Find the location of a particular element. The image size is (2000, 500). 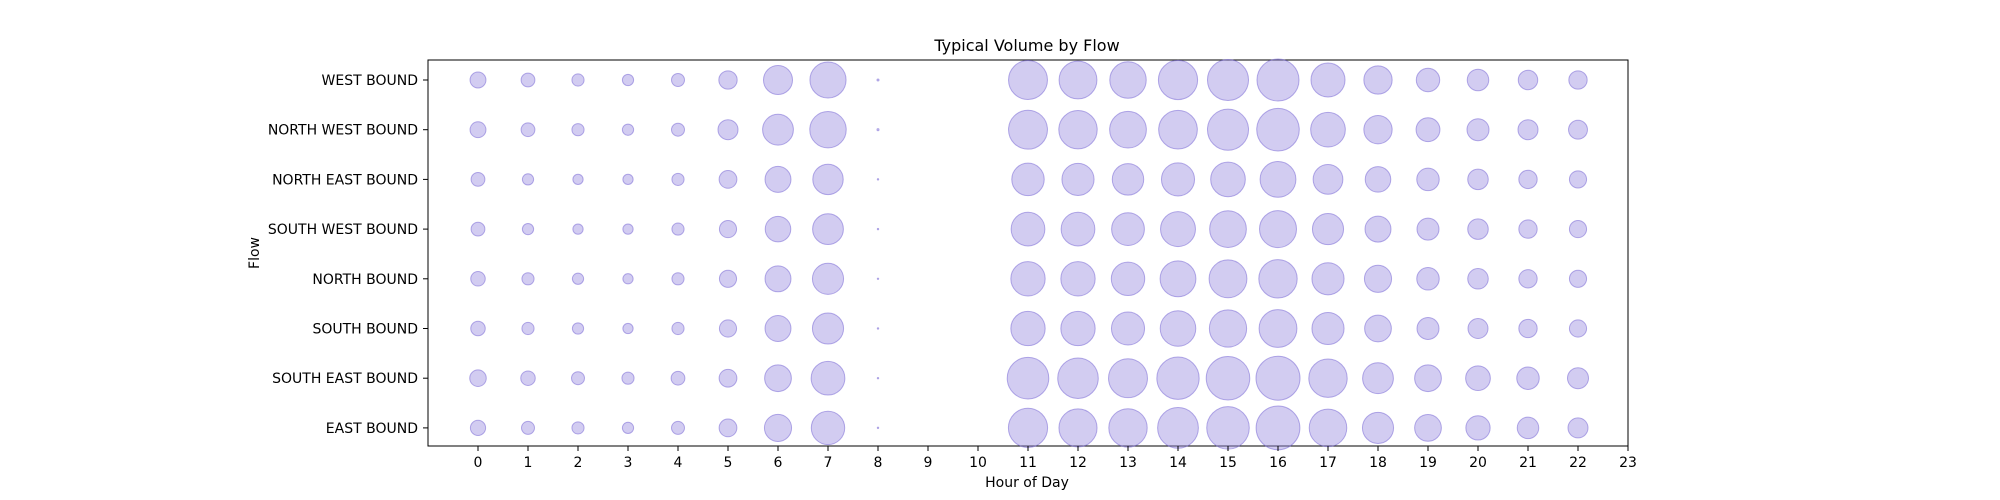

x-tick-label: 4 is located at coordinates (678, 463).